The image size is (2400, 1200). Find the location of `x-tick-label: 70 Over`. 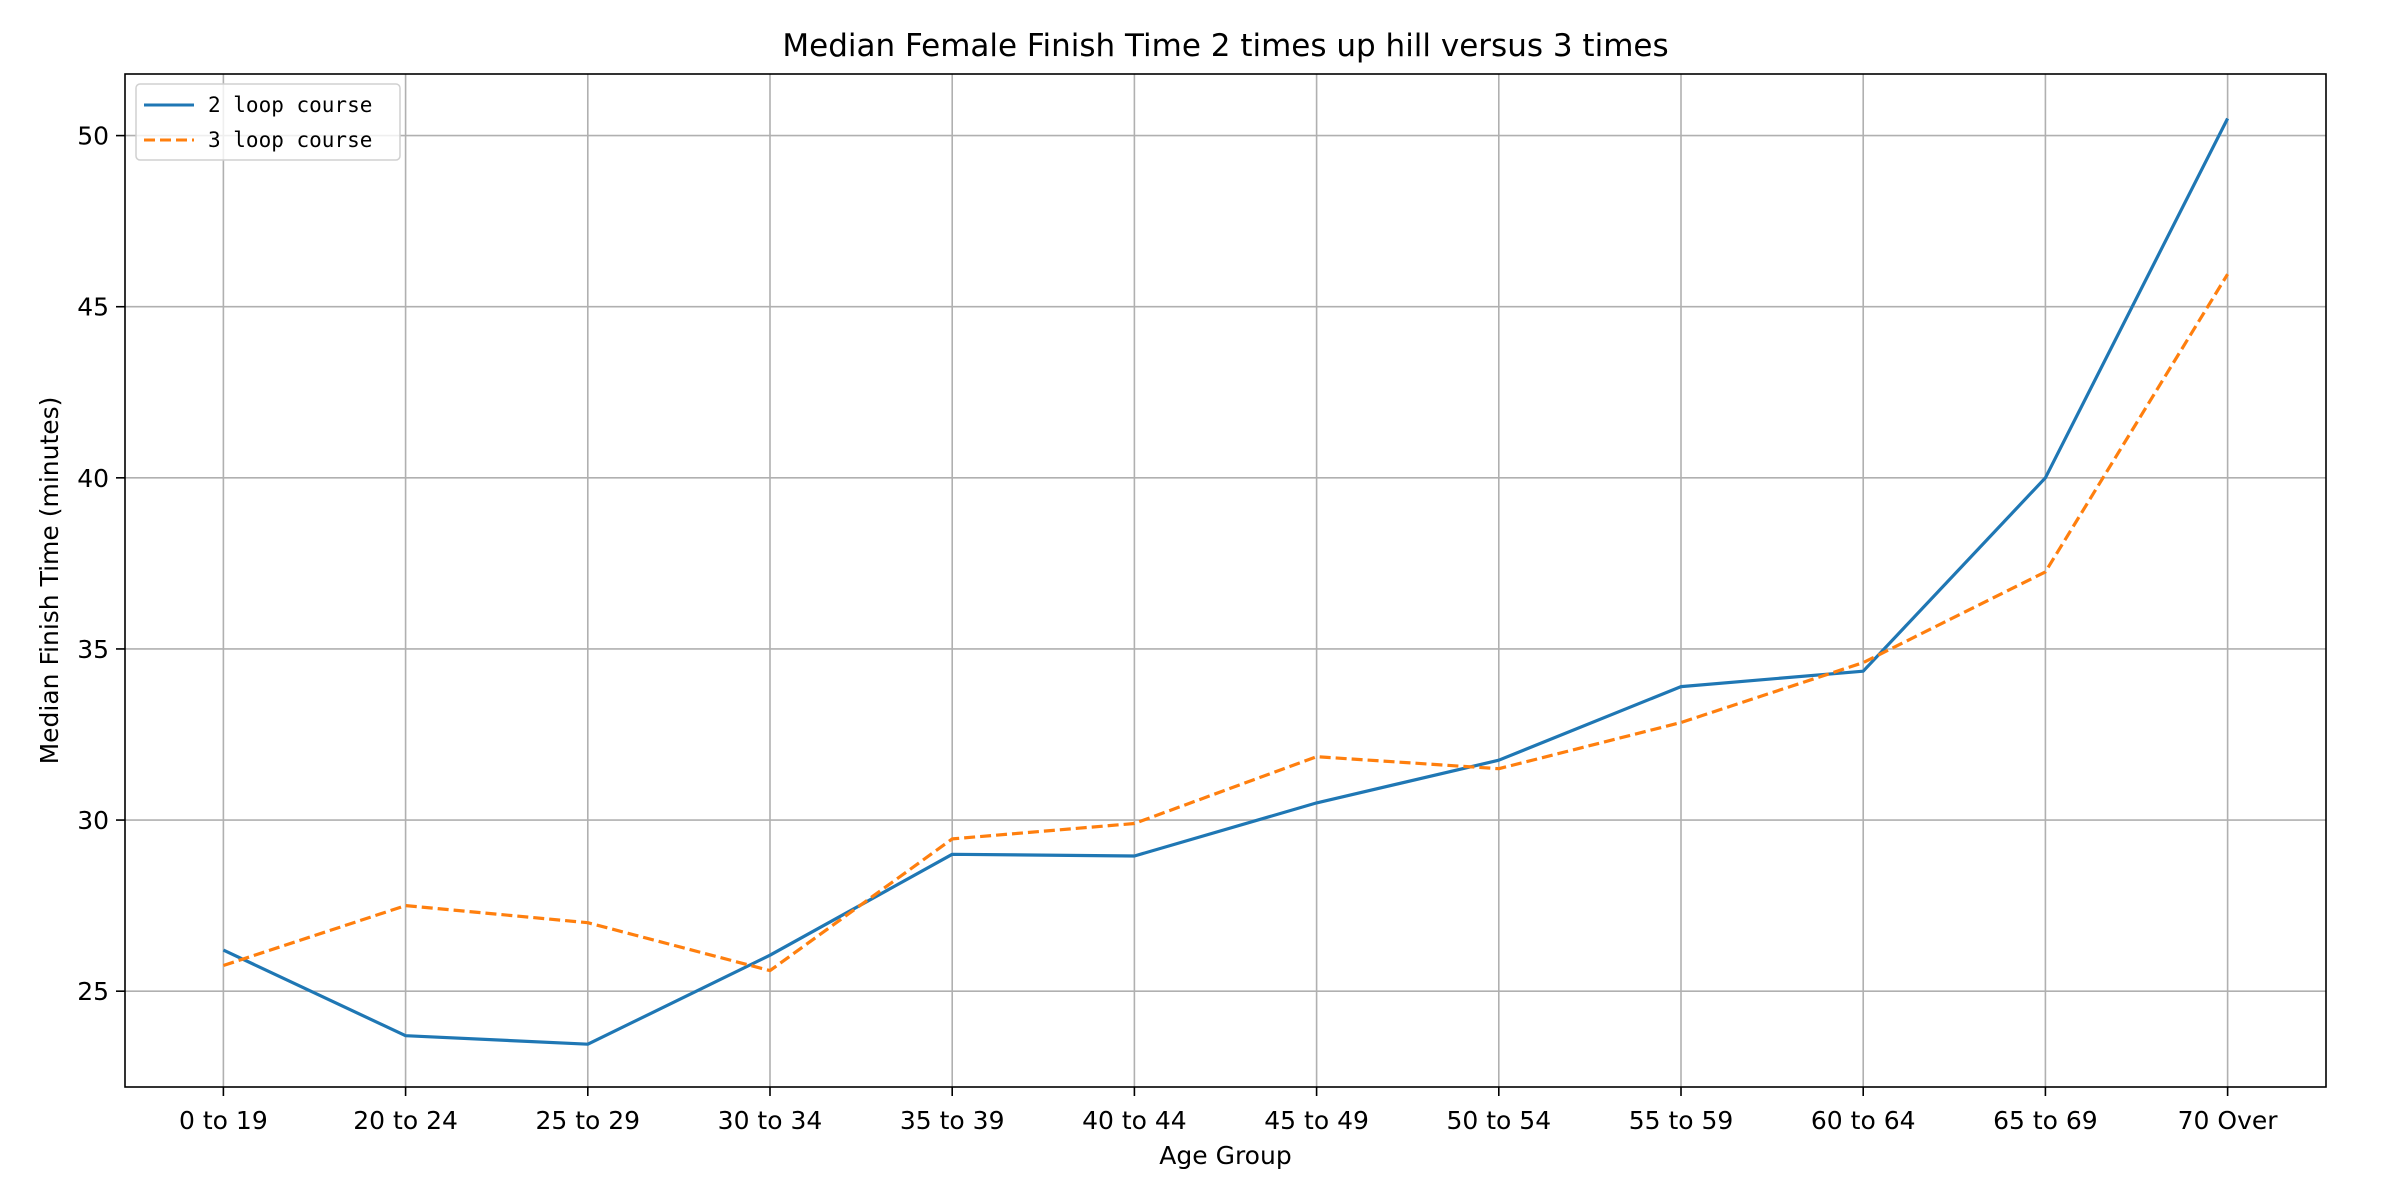

x-tick-label: 70 Over is located at coordinates (2228, 1120).